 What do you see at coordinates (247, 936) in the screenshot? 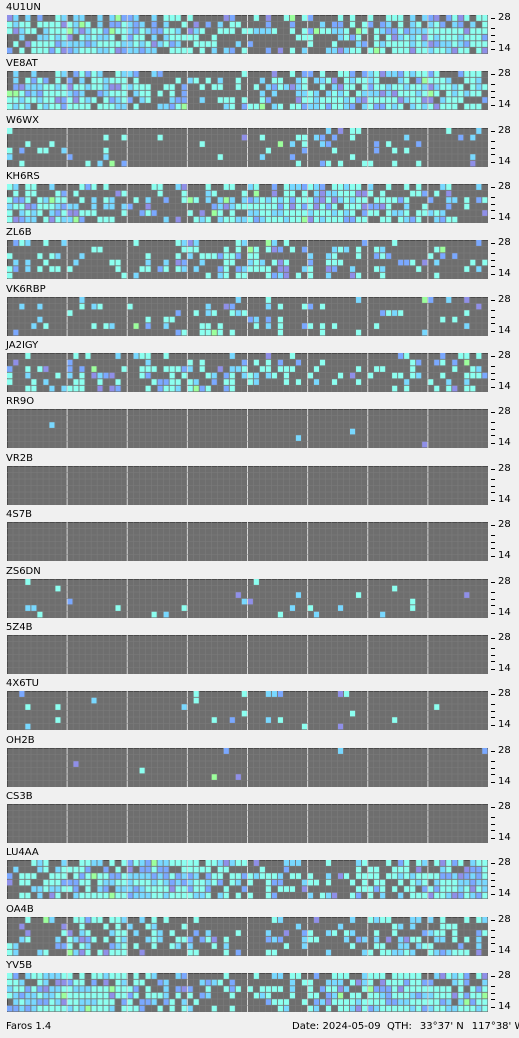
I see `signal-grid` at bounding box center [247, 936].